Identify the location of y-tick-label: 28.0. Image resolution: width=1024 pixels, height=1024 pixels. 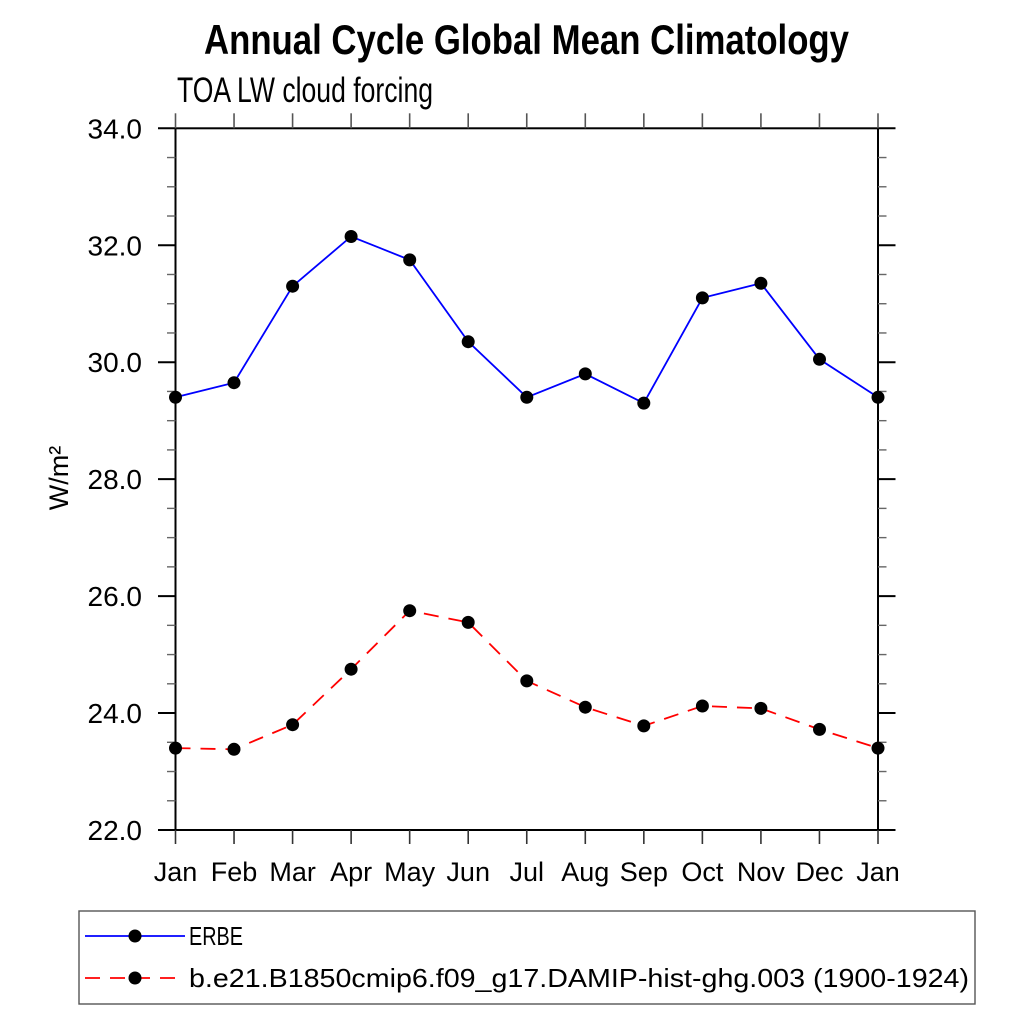
(115, 479).